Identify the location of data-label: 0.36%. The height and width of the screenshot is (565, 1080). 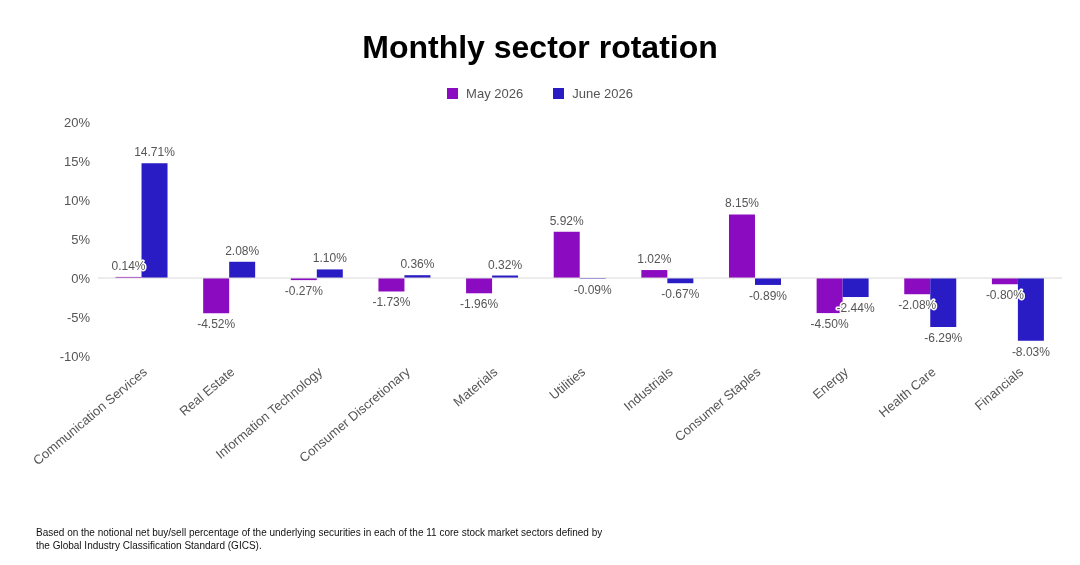
(417, 264).